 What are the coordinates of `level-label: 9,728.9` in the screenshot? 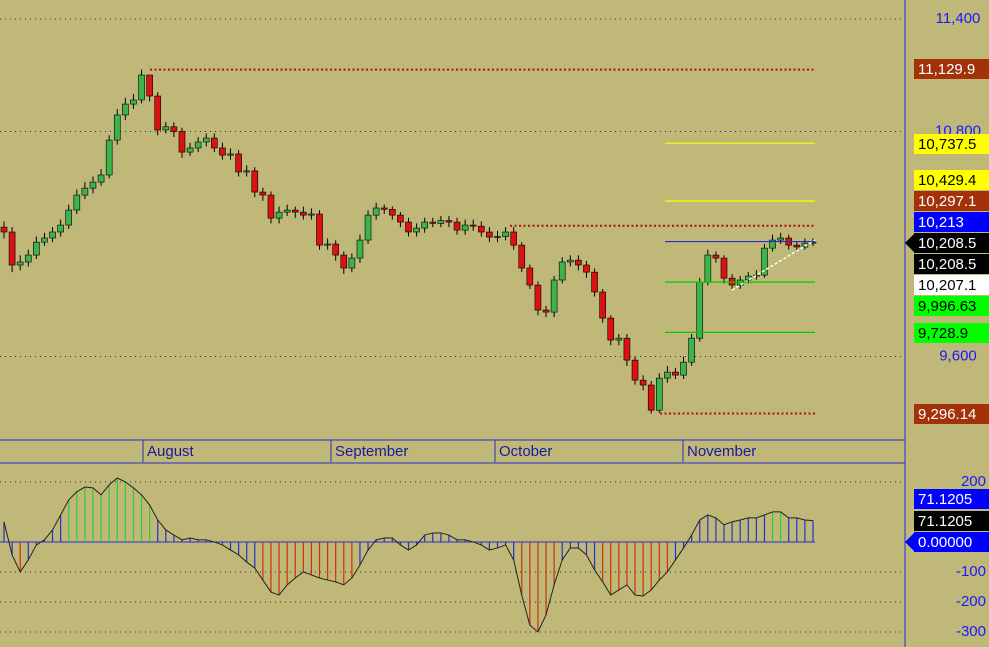 It's located at (943, 333).